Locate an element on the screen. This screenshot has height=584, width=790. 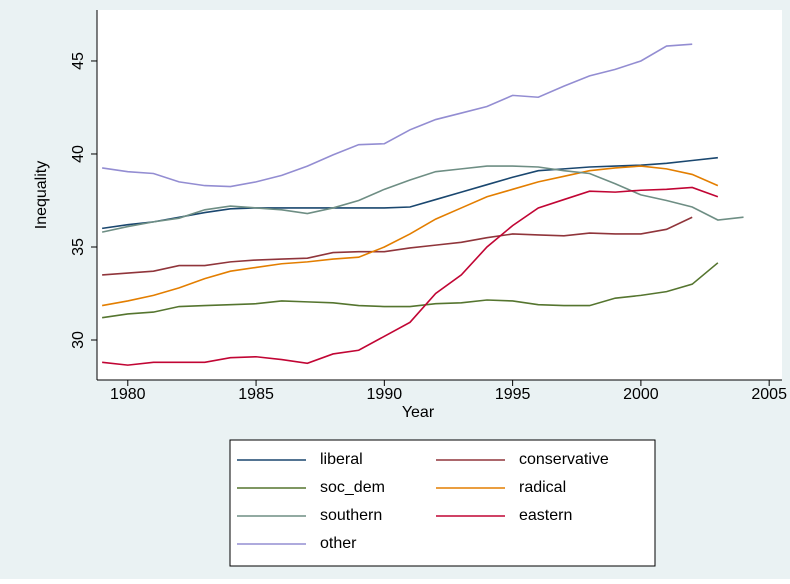
x-tick-label: 2000 is located at coordinates (641, 394).